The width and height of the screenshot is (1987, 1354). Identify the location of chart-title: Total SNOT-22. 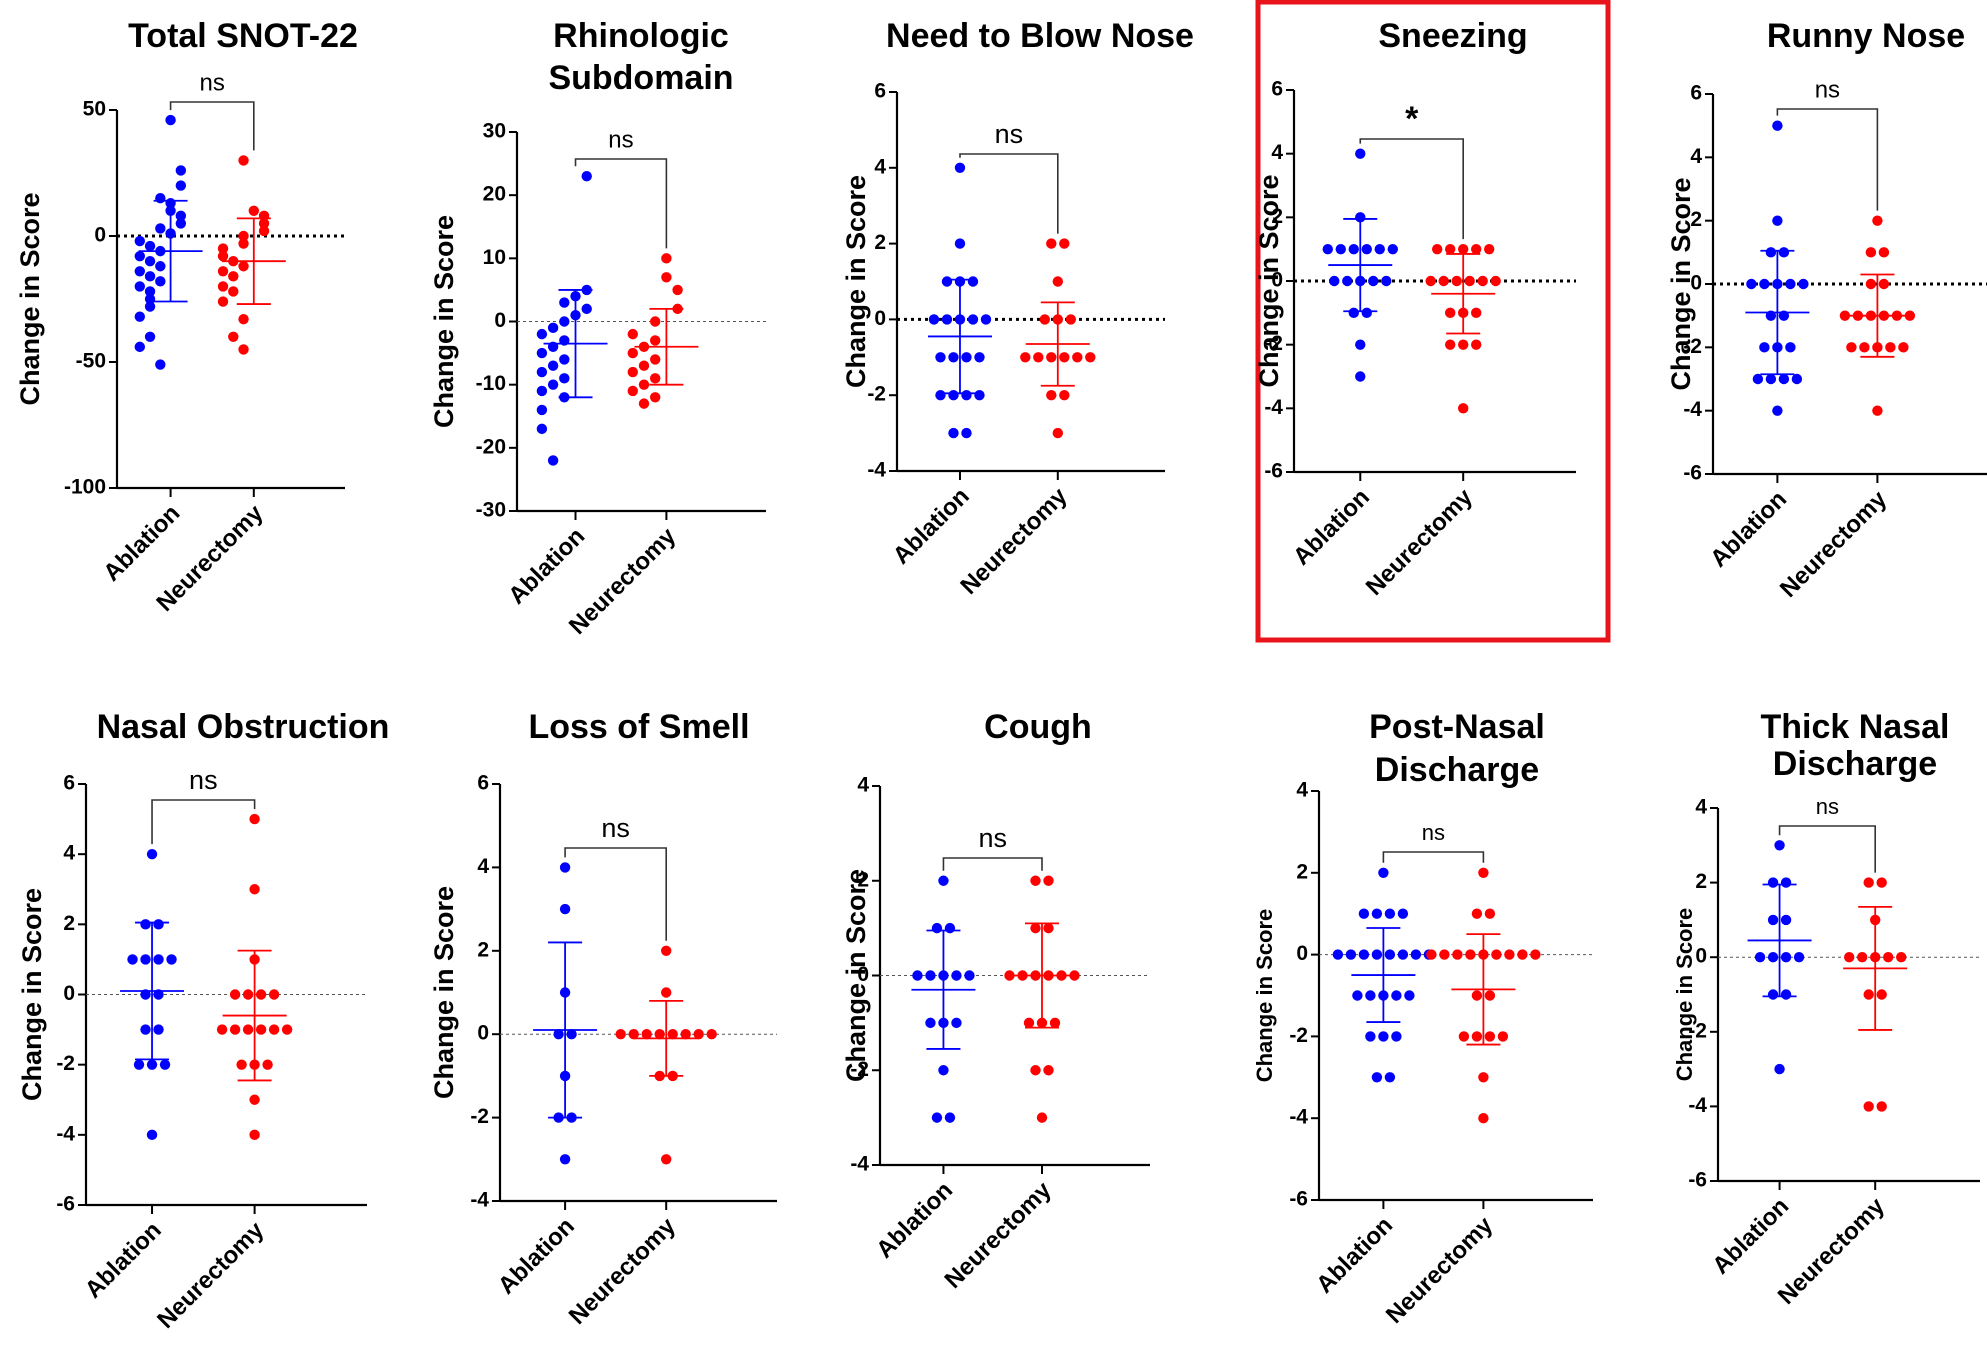
(243, 36).